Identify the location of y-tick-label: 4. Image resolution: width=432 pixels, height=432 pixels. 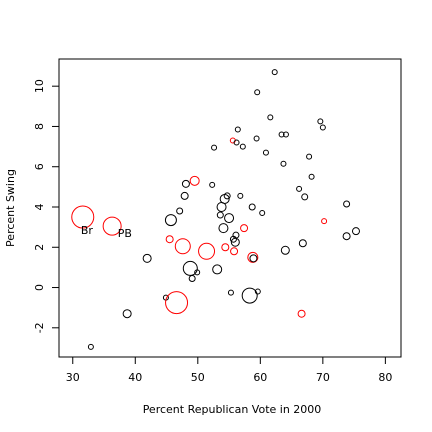
(39, 206).